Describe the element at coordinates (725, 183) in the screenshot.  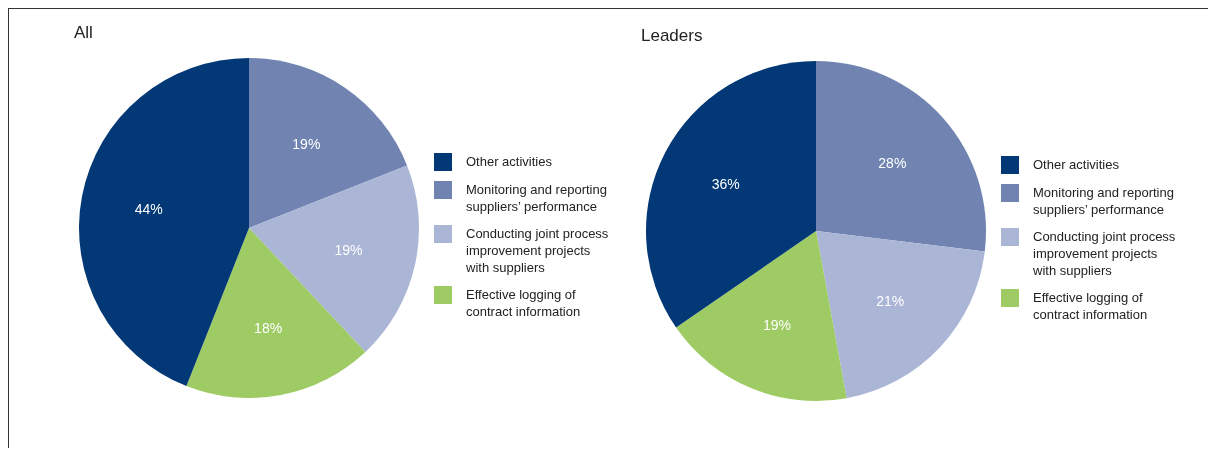
I see `data-label: 36%` at that location.